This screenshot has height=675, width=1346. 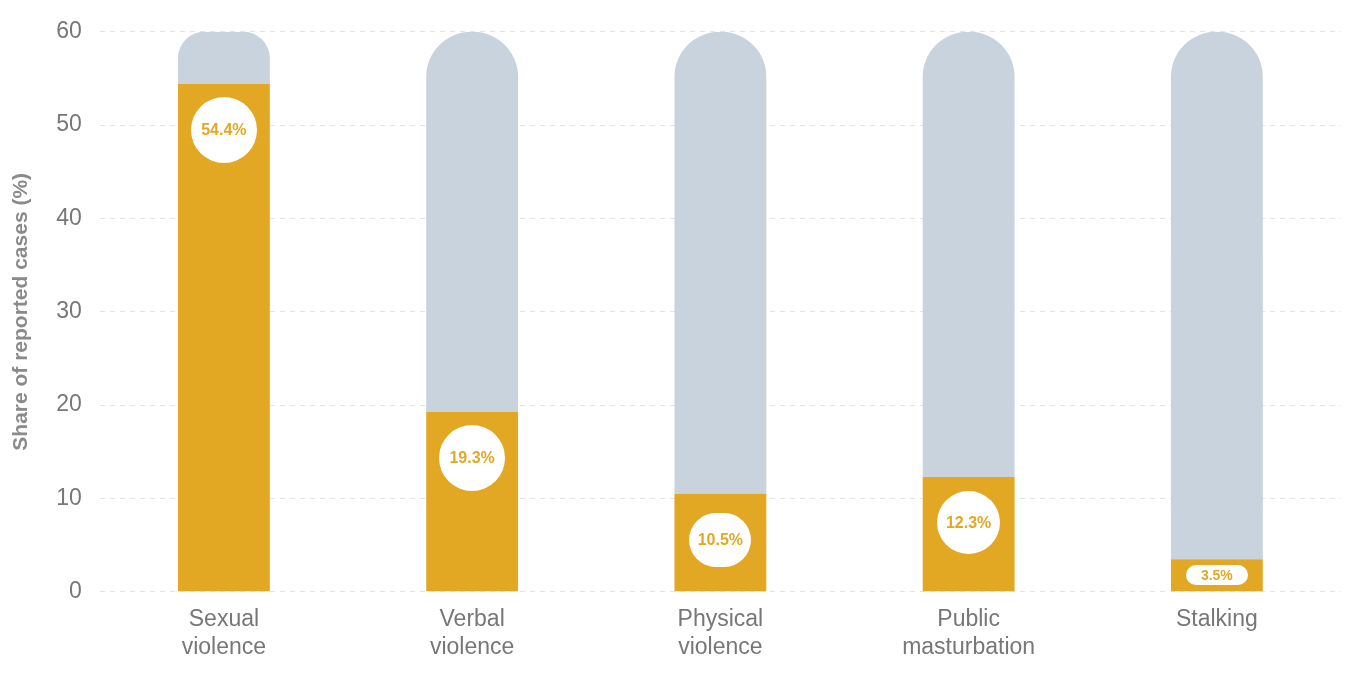 I want to click on x-tick-label: Public masturbation, so click(x=969, y=631).